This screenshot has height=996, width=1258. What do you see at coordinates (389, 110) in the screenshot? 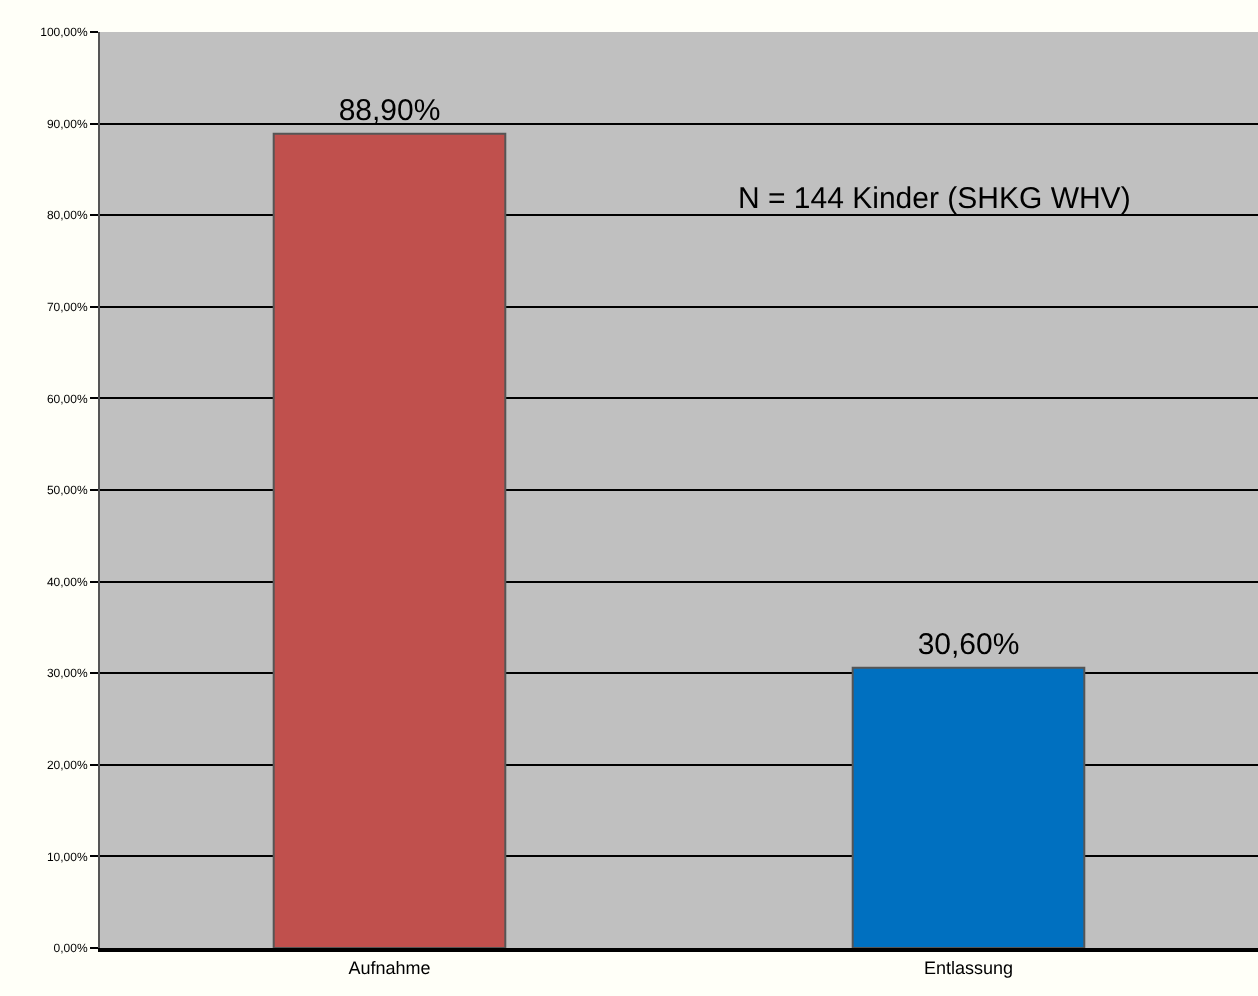
I see `data-label: 88,90%` at bounding box center [389, 110].